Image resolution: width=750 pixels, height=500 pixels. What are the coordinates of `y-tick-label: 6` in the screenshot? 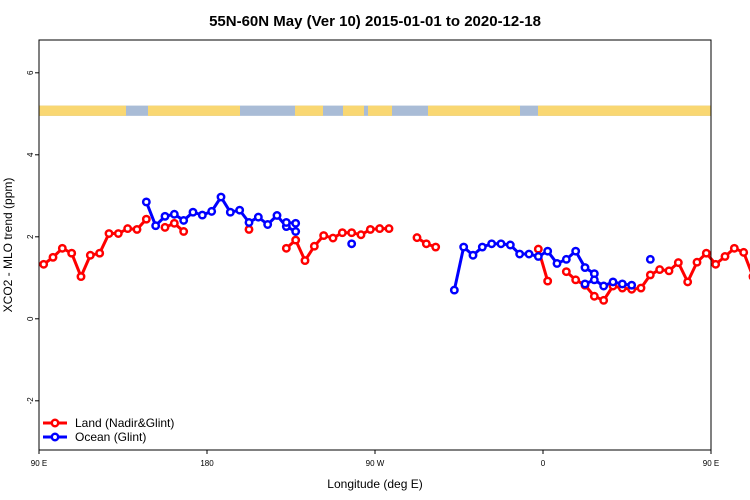 It's located at (30, 72).